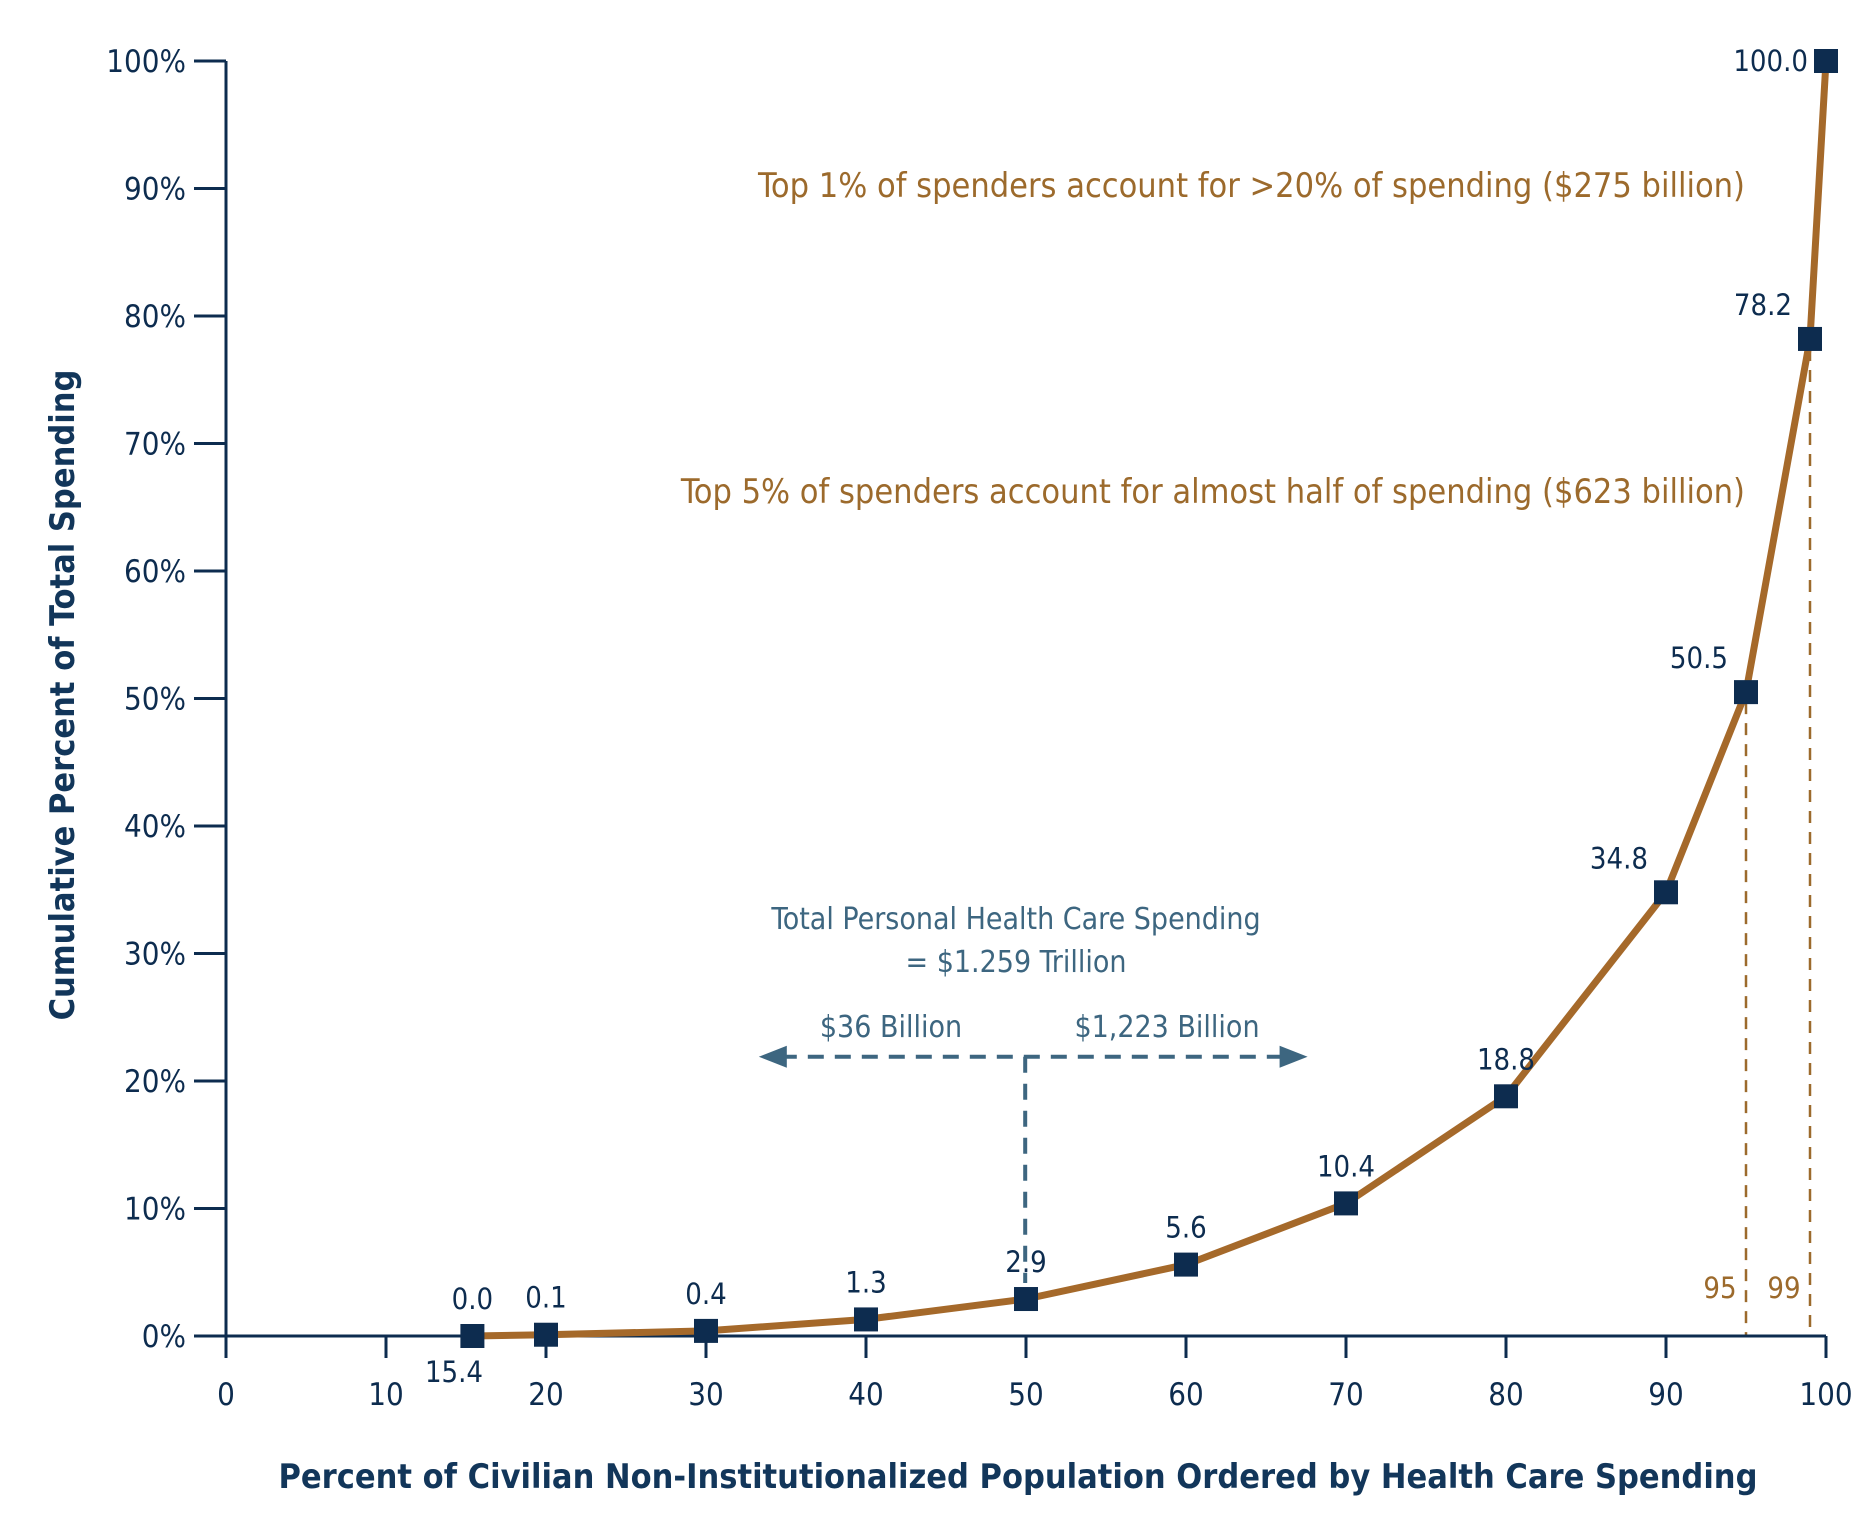 The width and height of the screenshot is (1871, 1525). What do you see at coordinates (705, 1395) in the screenshot?
I see `x-tick-label: 30` at bounding box center [705, 1395].